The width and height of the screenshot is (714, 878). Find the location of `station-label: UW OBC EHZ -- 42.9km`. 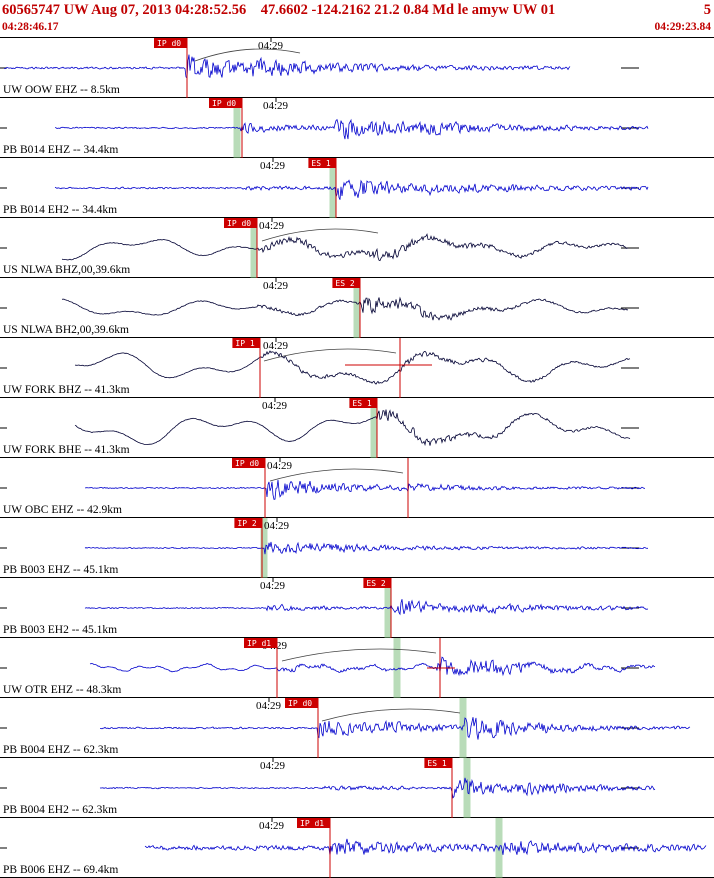

station-label: UW OBC EHZ -- 42.9km is located at coordinates (62, 510).